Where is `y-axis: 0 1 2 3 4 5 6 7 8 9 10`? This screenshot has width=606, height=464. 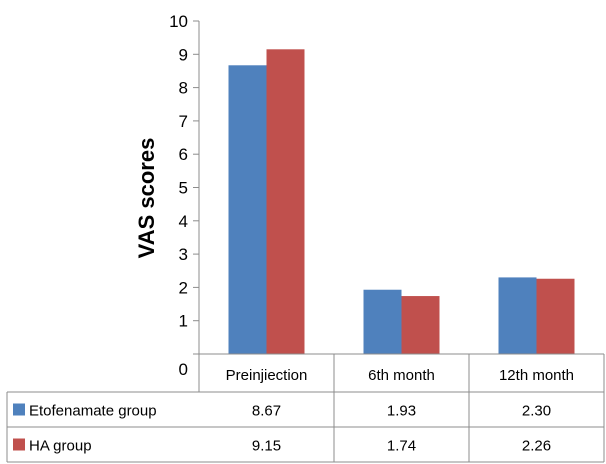
y-axis: 0 1 2 3 4 5 6 7 8 9 10 is located at coordinates (184, 202).